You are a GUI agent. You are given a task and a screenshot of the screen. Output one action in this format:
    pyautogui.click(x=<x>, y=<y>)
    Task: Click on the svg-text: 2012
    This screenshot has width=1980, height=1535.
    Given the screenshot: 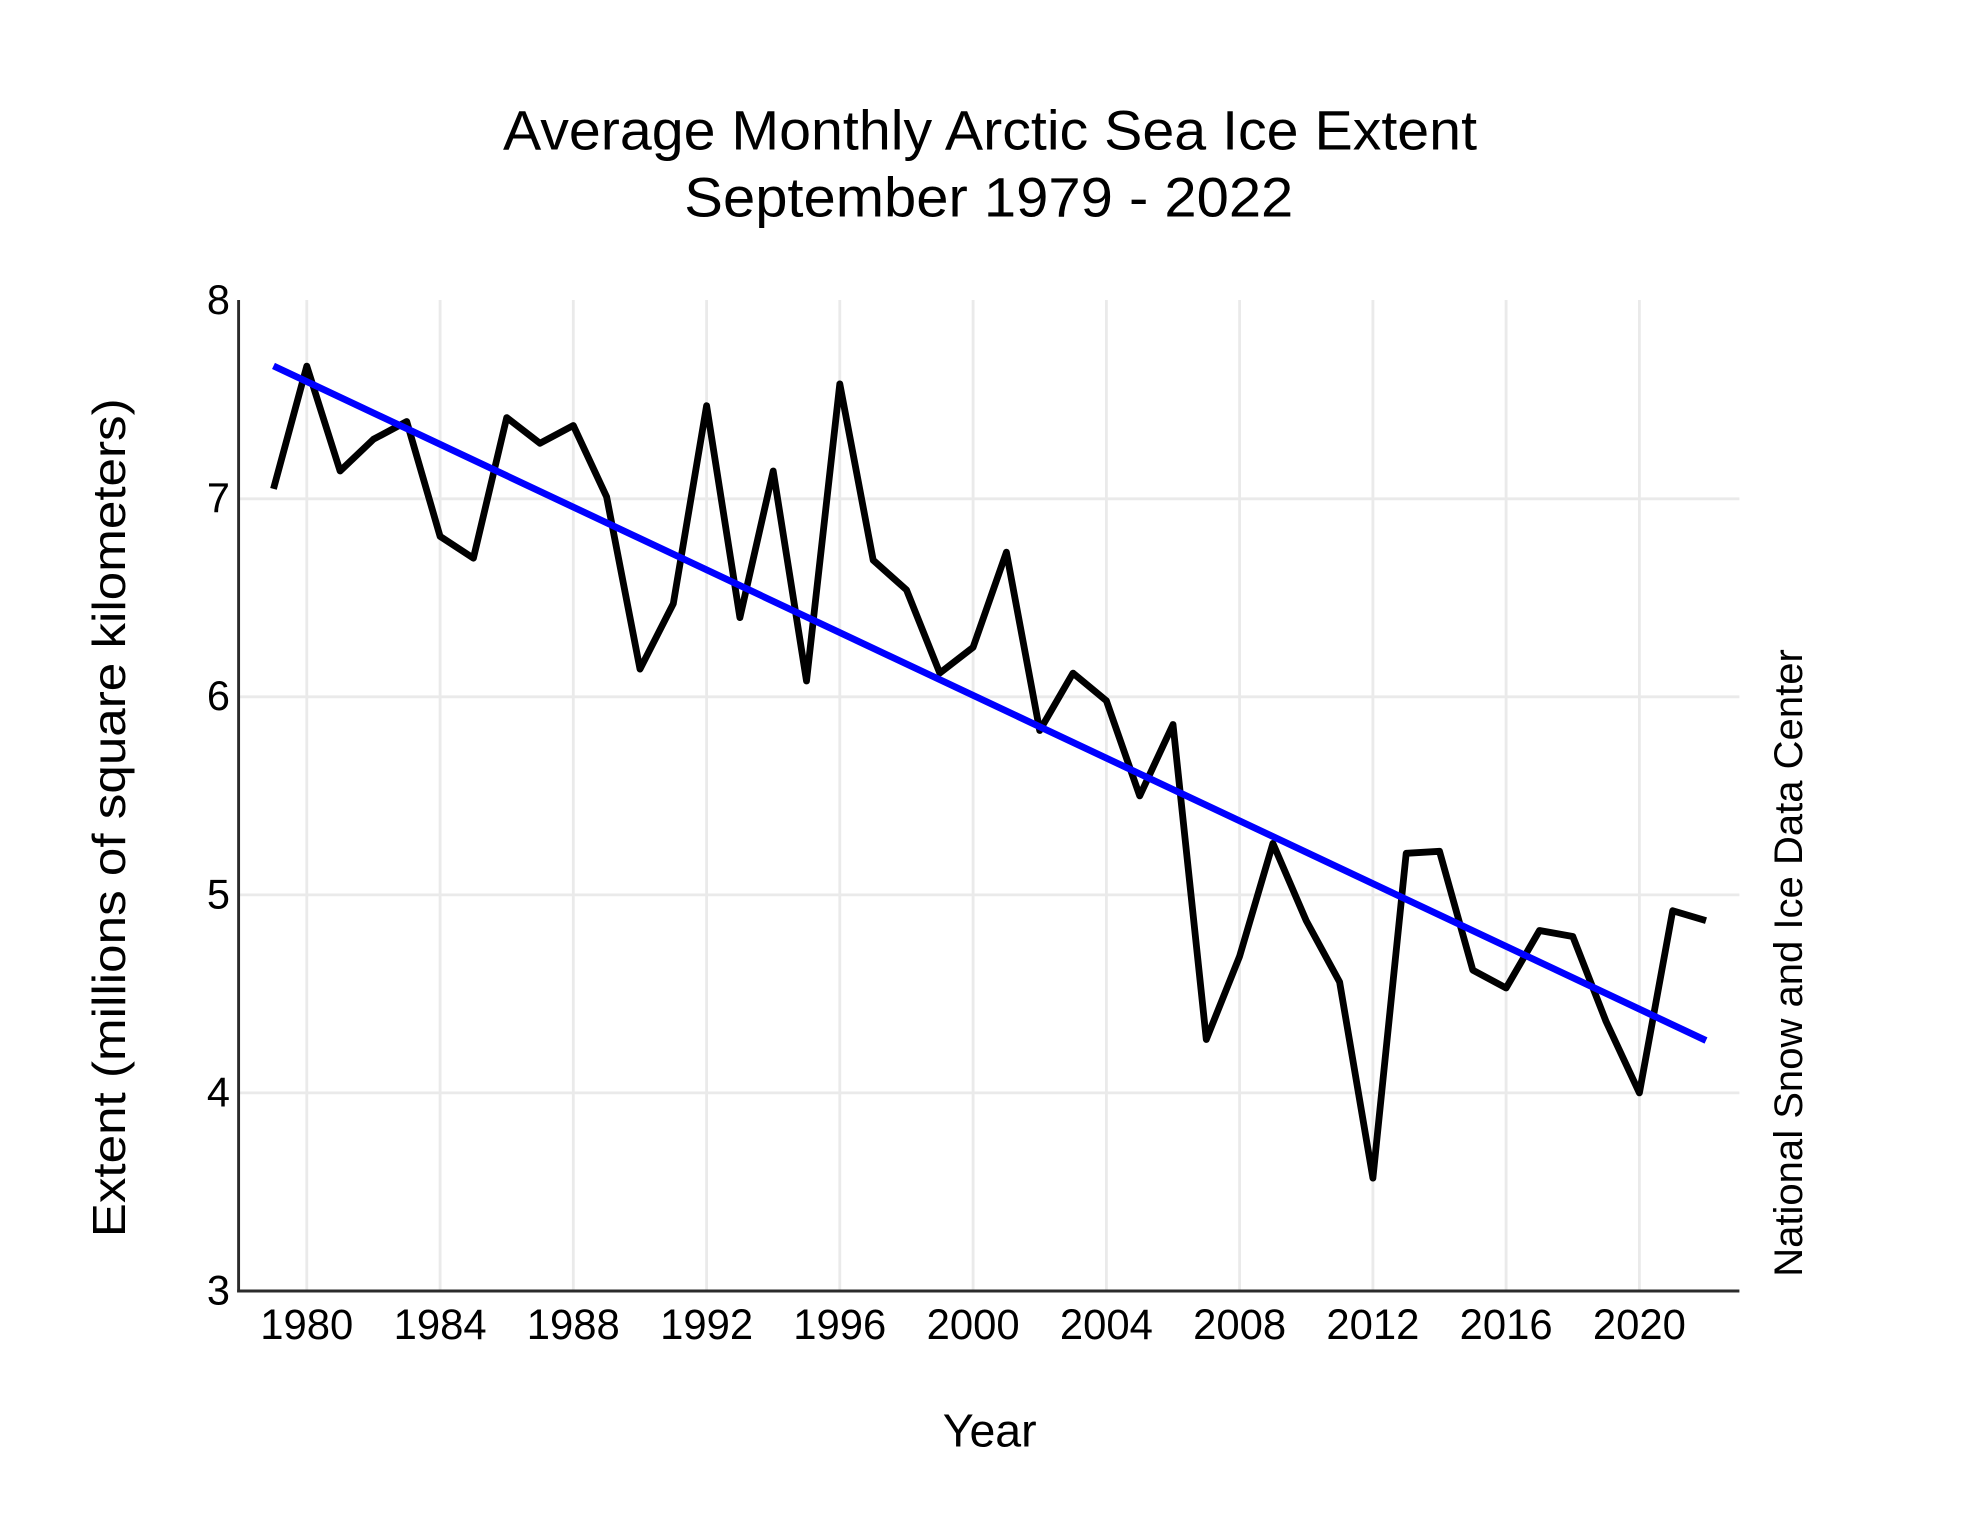 What is the action you would take?
    pyautogui.click(x=1372, y=1325)
    